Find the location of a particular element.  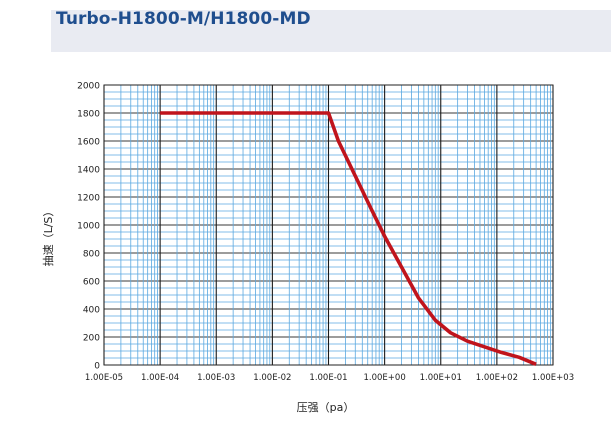

y-tick-label: 2000 is located at coordinates (88, 87).